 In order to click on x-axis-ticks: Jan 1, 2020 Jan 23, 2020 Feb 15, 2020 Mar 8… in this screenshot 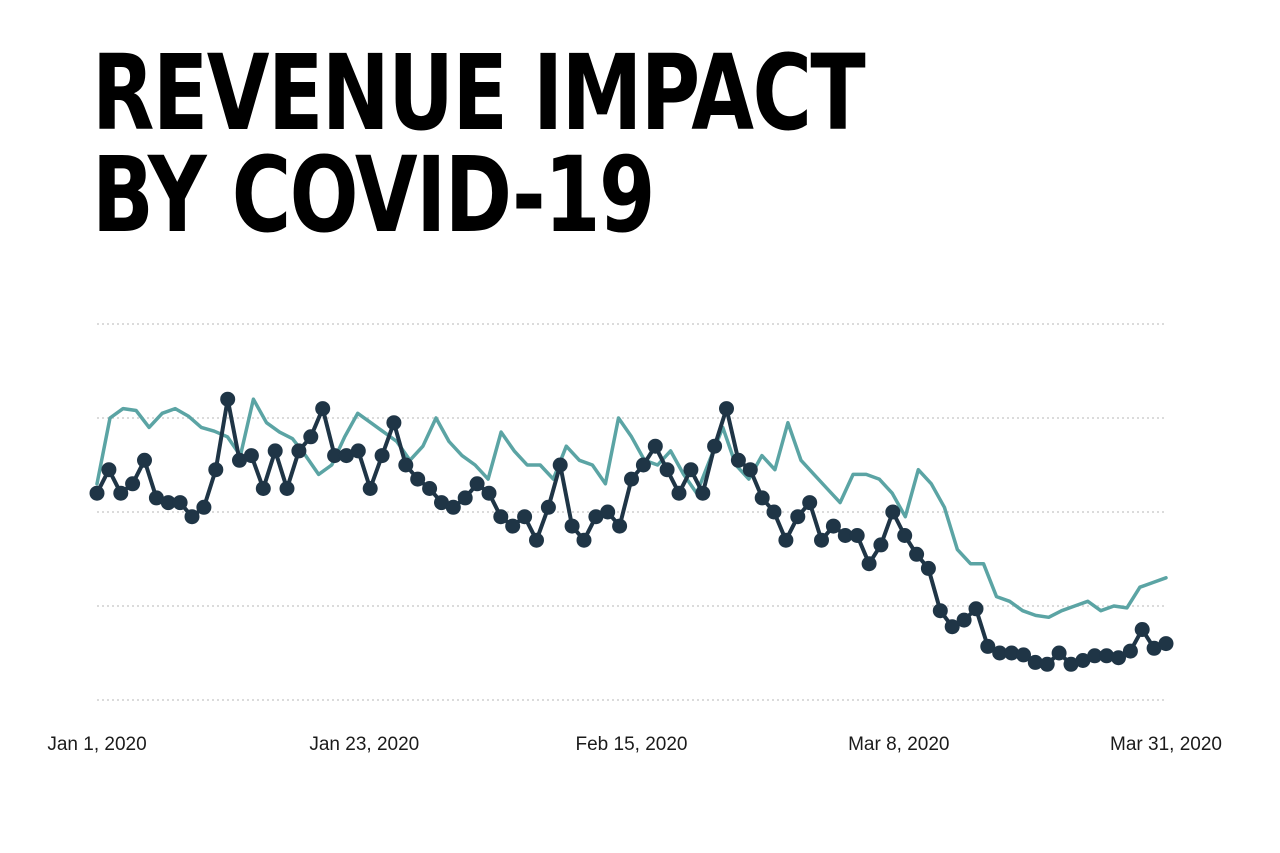, I will do `click(634, 744)`.